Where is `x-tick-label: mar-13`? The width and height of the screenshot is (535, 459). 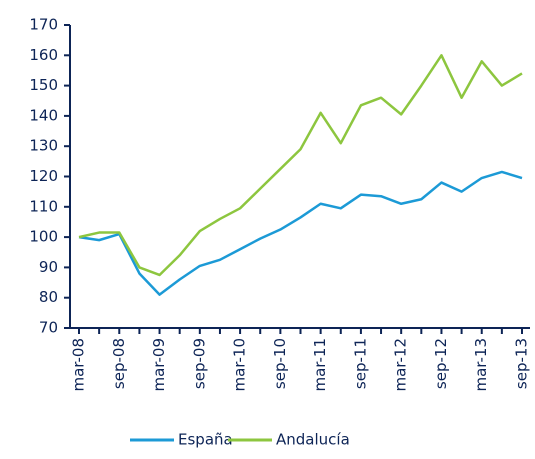 x-tick-label: mar-13 is located at coordinates (481, 365).